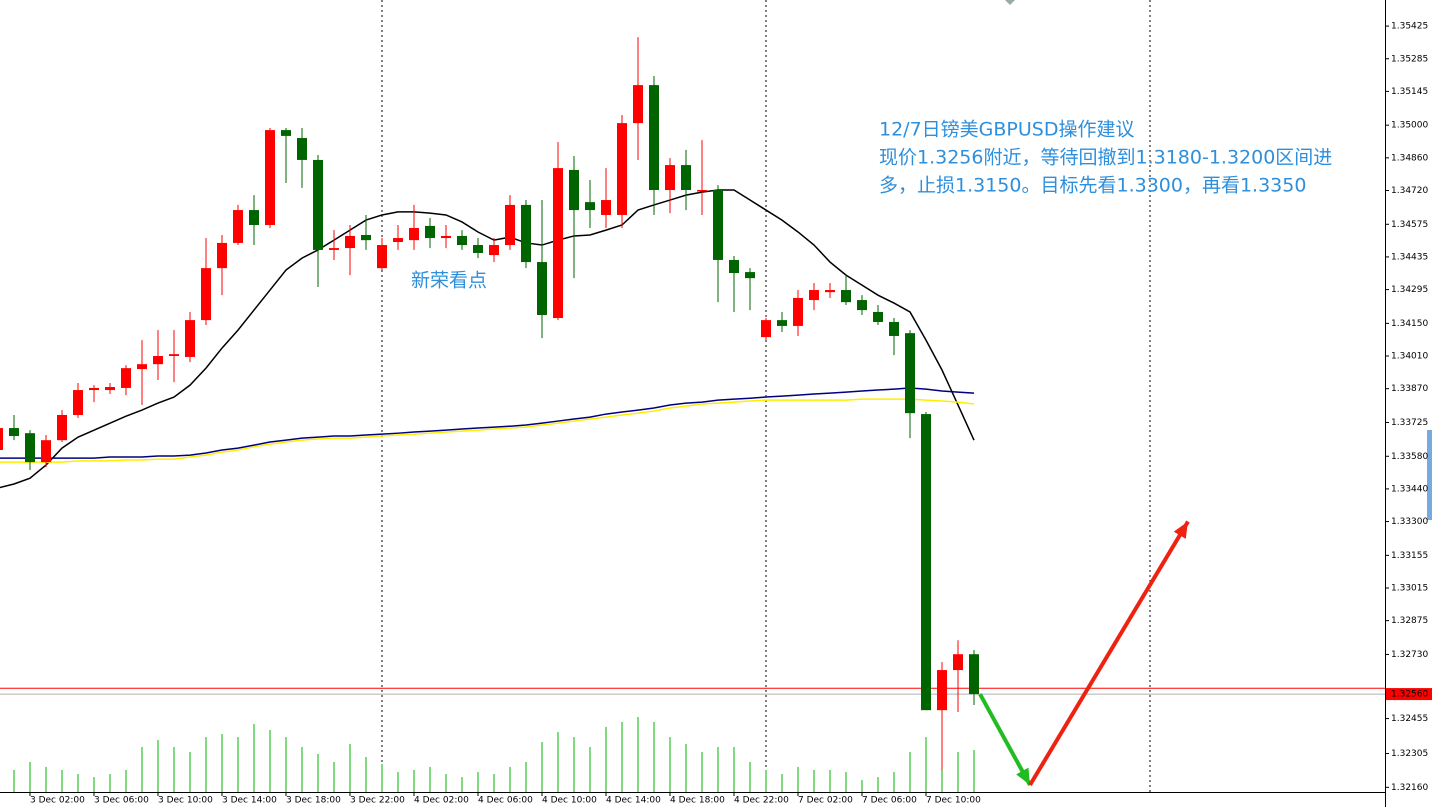  What do you see at coordinates (441, 801) in the screenshot?
I see `x-tick-label: 4 Dec 02:00` at bounding box center [441, 801].